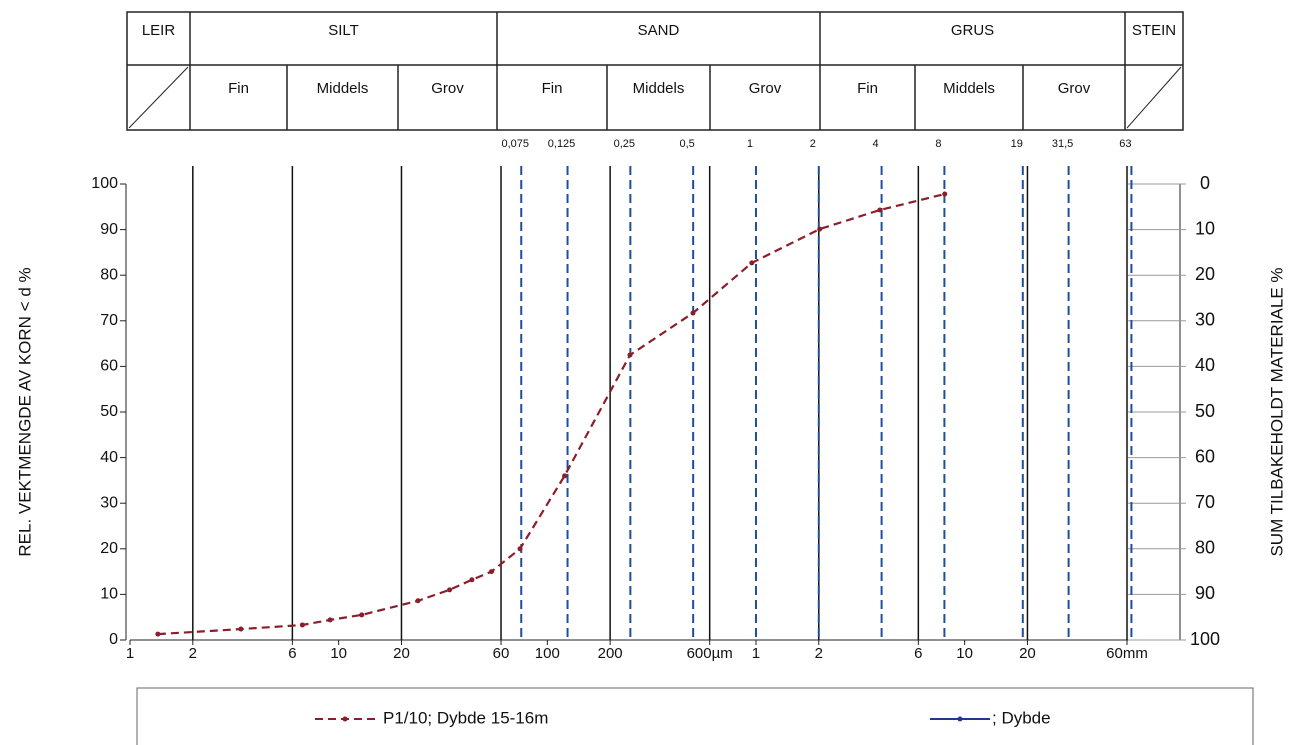  What do you see at coordinates (515, 144) in the screenshot?
I see `sieve-label: 0,075` at bounding box center [515, 144].